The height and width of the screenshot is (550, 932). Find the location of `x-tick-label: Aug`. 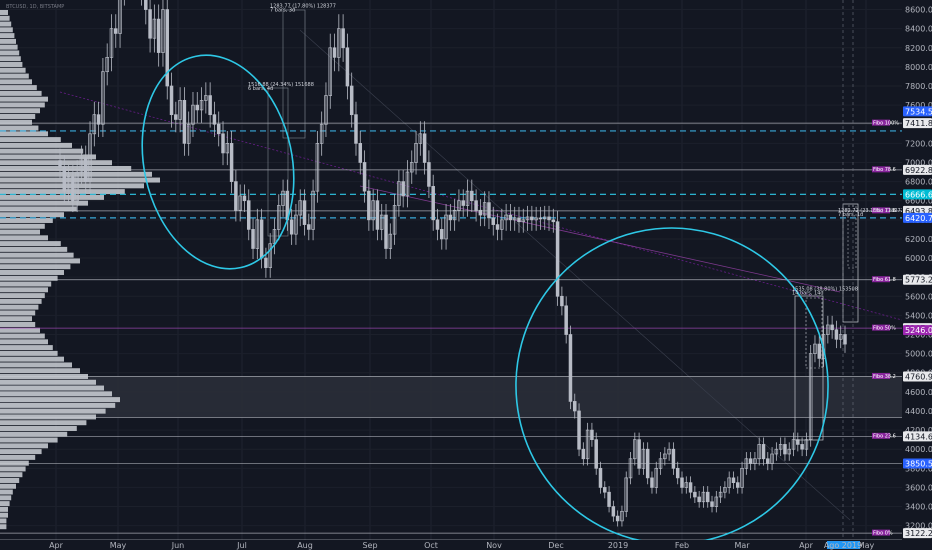

x-tick-label: Aug is located at coordinates (305, 545).